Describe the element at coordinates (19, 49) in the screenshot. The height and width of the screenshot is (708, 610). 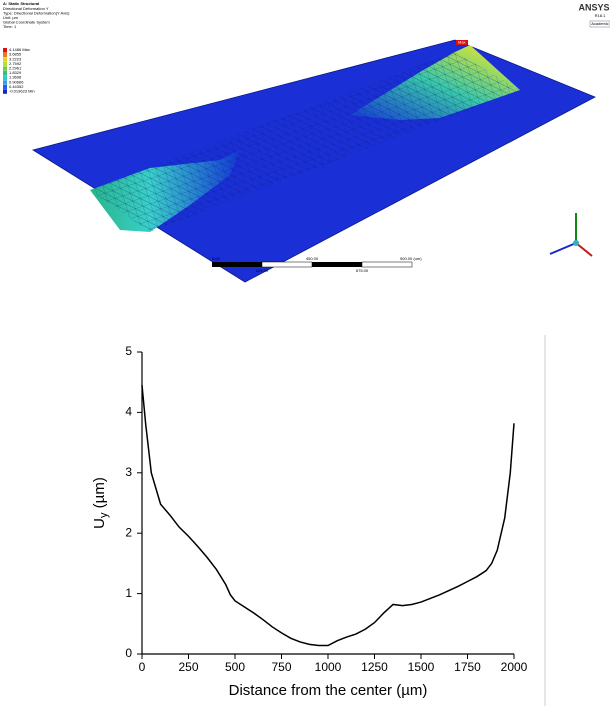
I see `legend-label: 4.1486 Max` at that location.